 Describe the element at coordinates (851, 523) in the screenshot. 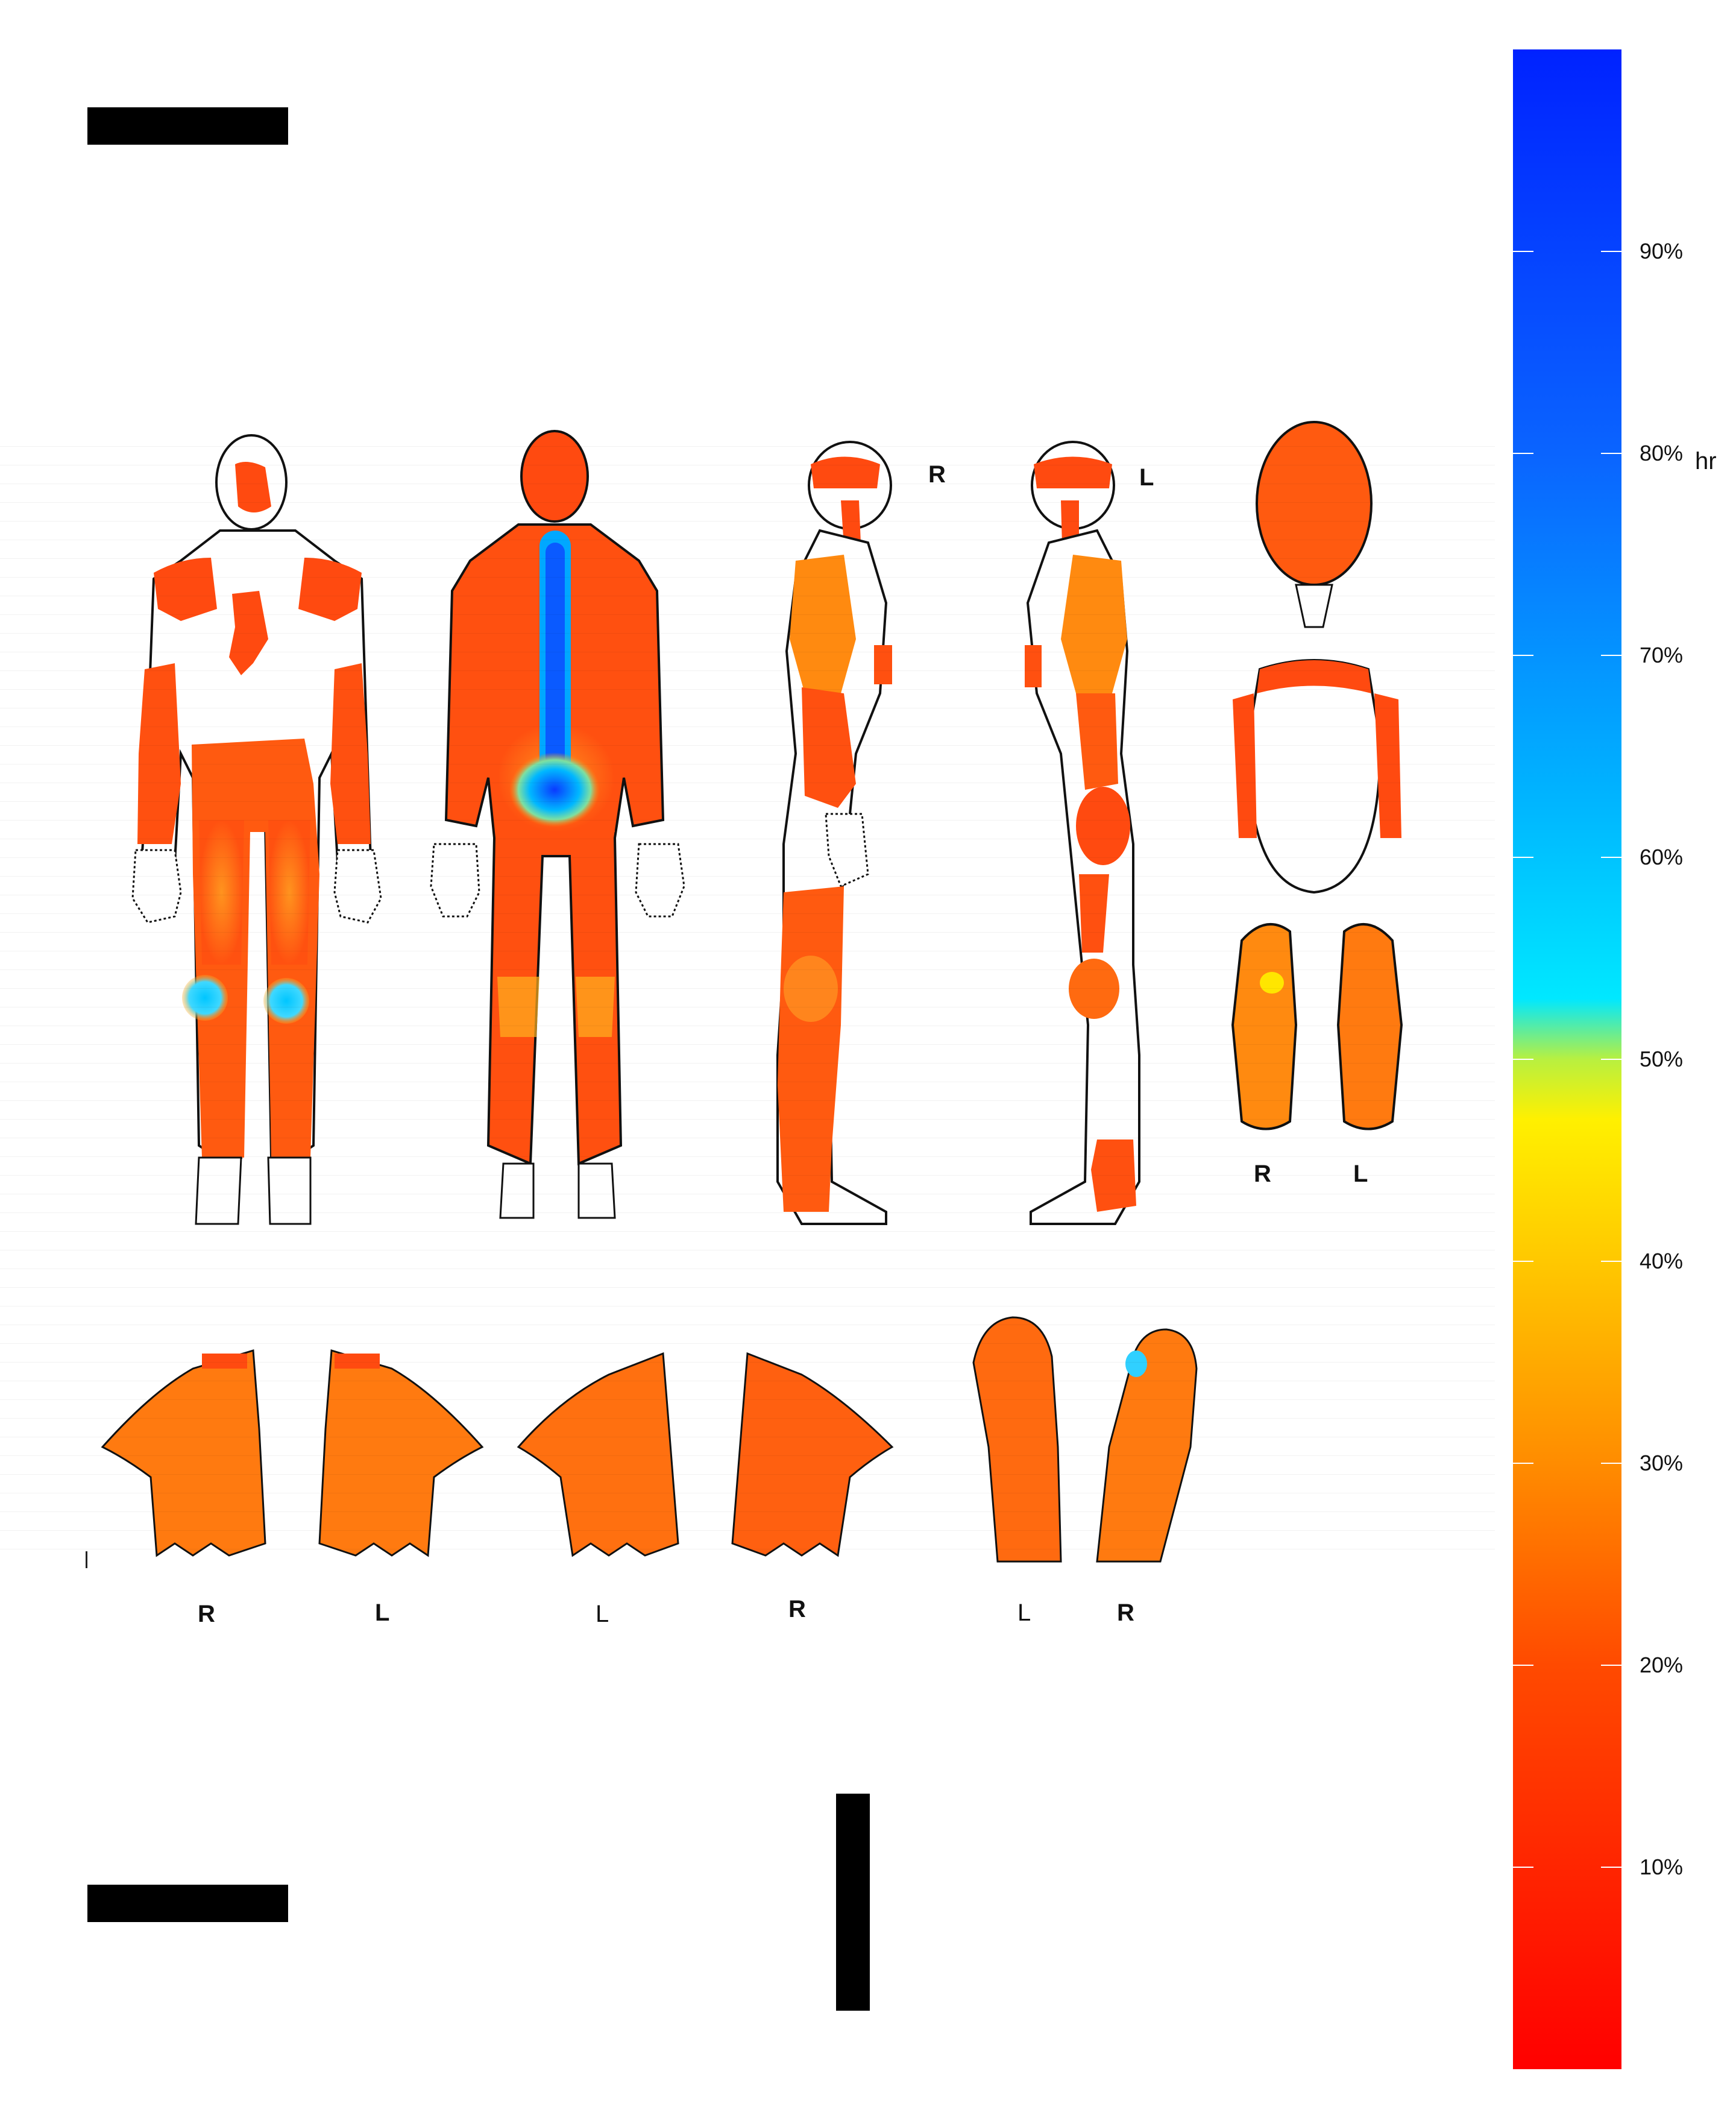

I see `side-r-ear-patch` at that location.